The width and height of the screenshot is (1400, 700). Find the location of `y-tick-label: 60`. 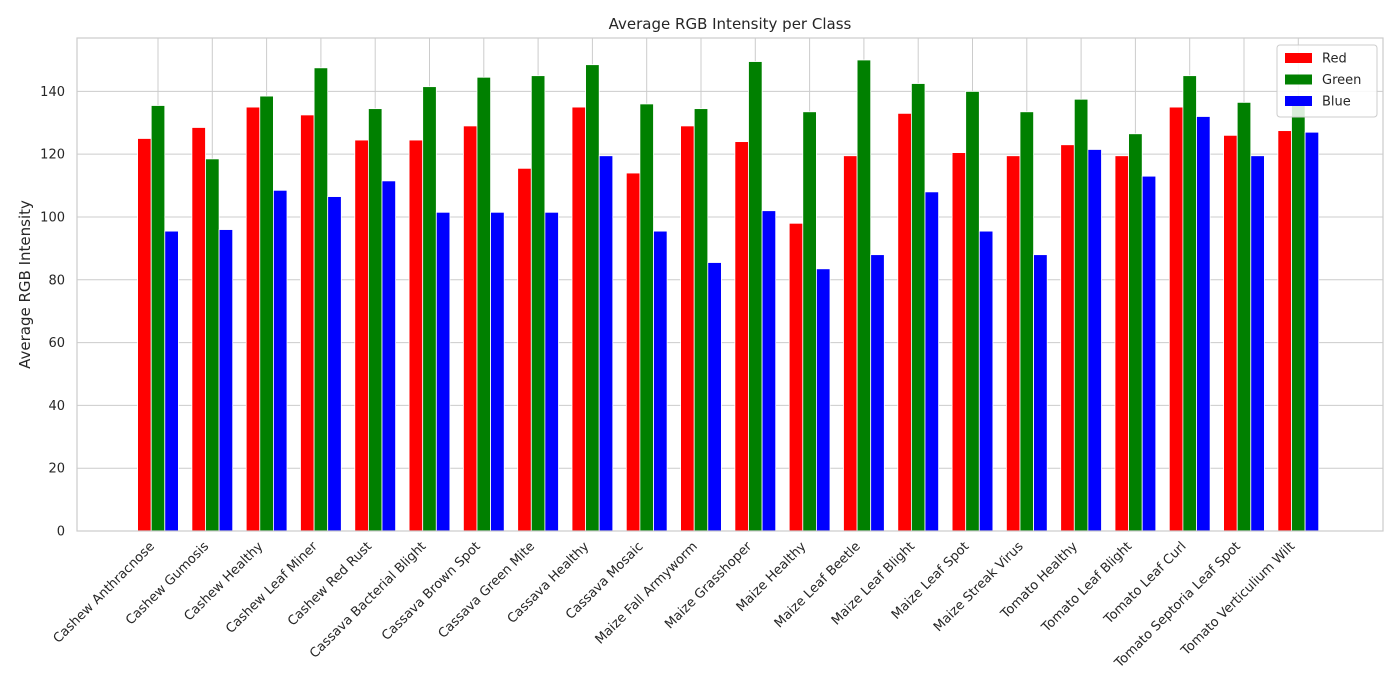

y-tick-label: 60 is located at coordinates (56, 343).